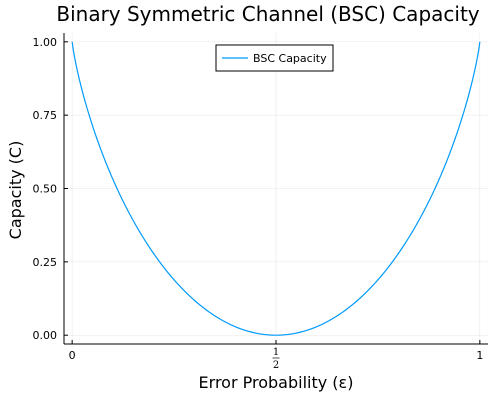 The image size is (500, 400). I want to click on y-tick-label: 0.00, so click(45, 335).